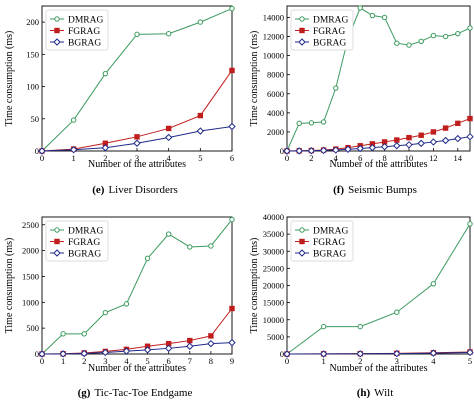 This screenshot has width=474, height=410. I want to click on caption-text: Seismic Bumps, so click(382, 190).